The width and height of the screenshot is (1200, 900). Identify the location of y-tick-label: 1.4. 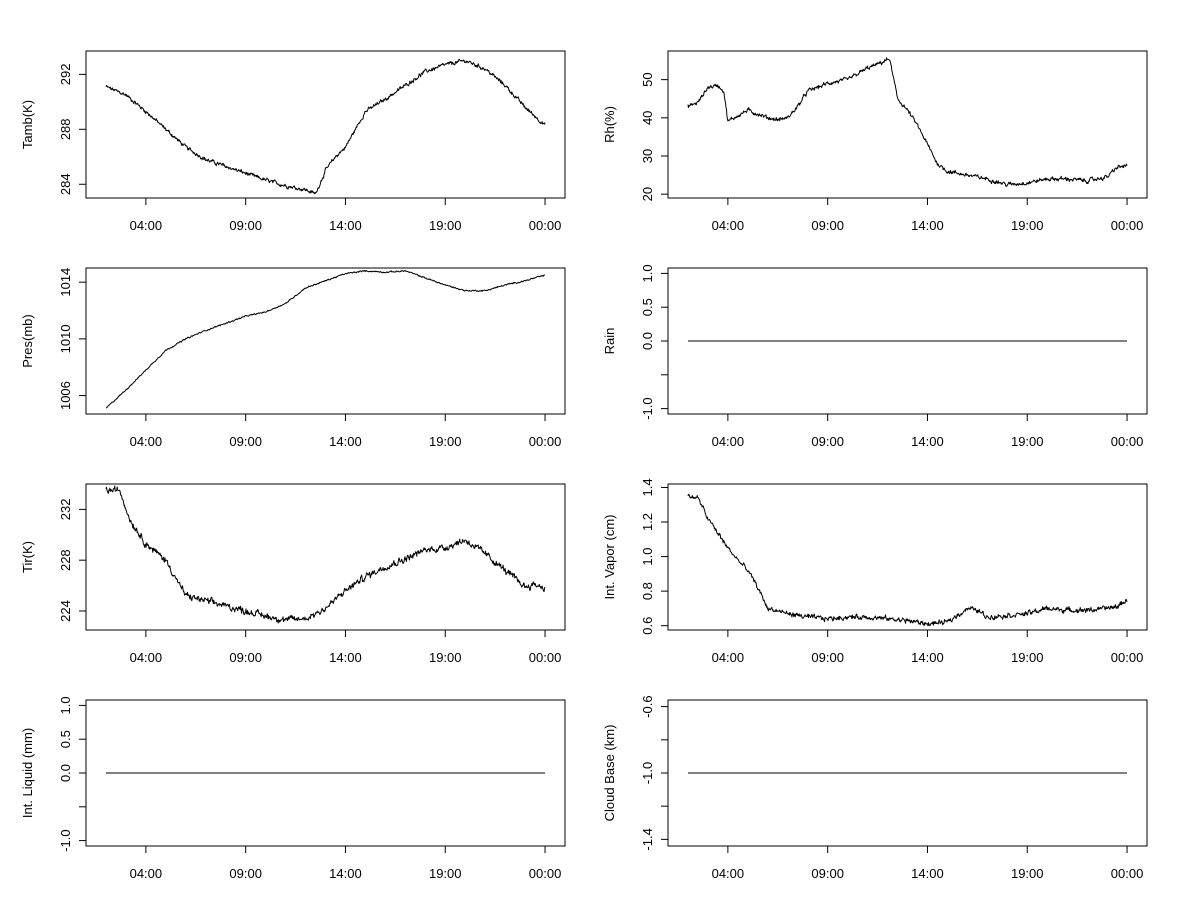
(647, 487).